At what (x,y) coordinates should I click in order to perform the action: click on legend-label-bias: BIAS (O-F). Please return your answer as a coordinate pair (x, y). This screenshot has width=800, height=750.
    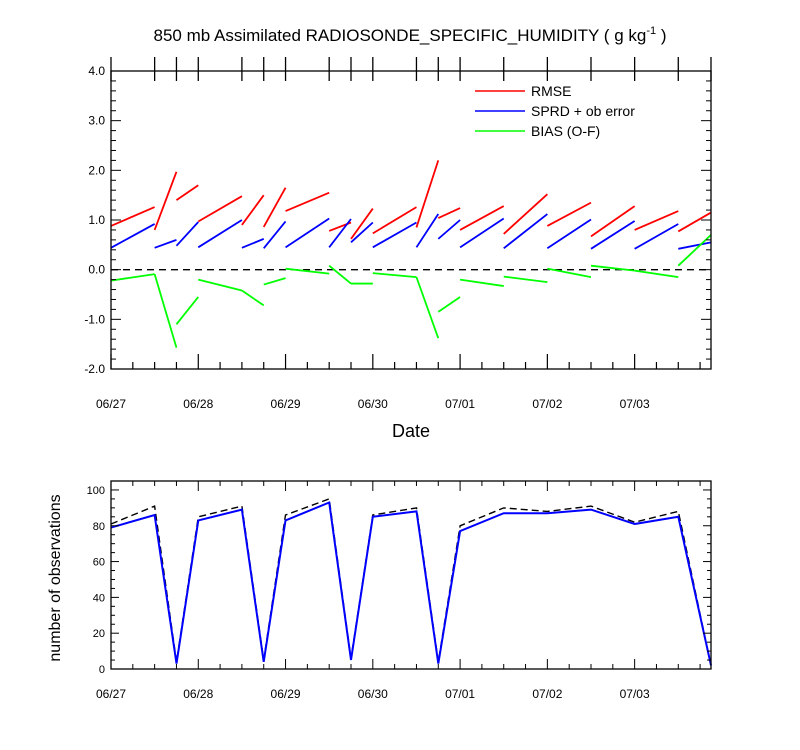
    Looking at the image, I should click on (565, 131).